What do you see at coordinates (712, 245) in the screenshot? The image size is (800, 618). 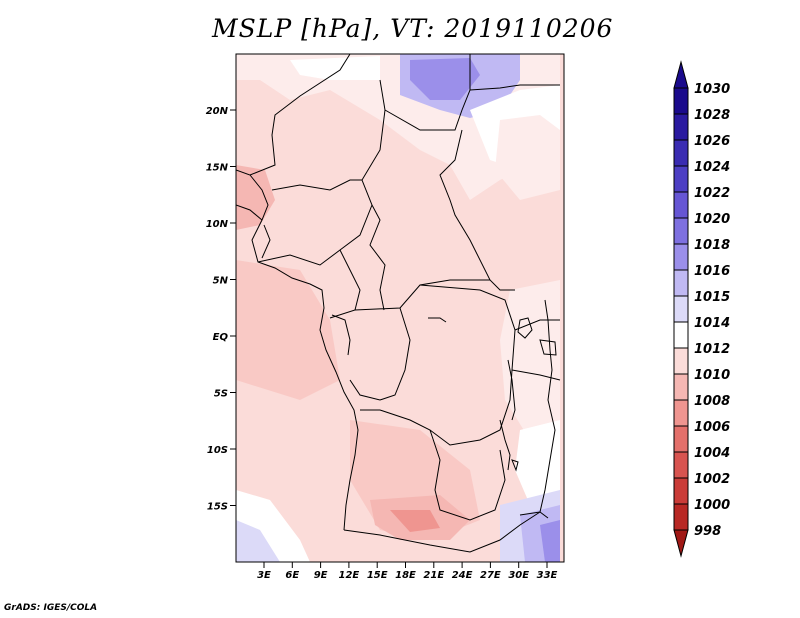 I see `colorbar-label: 1018` at bounding box center [712, 245].